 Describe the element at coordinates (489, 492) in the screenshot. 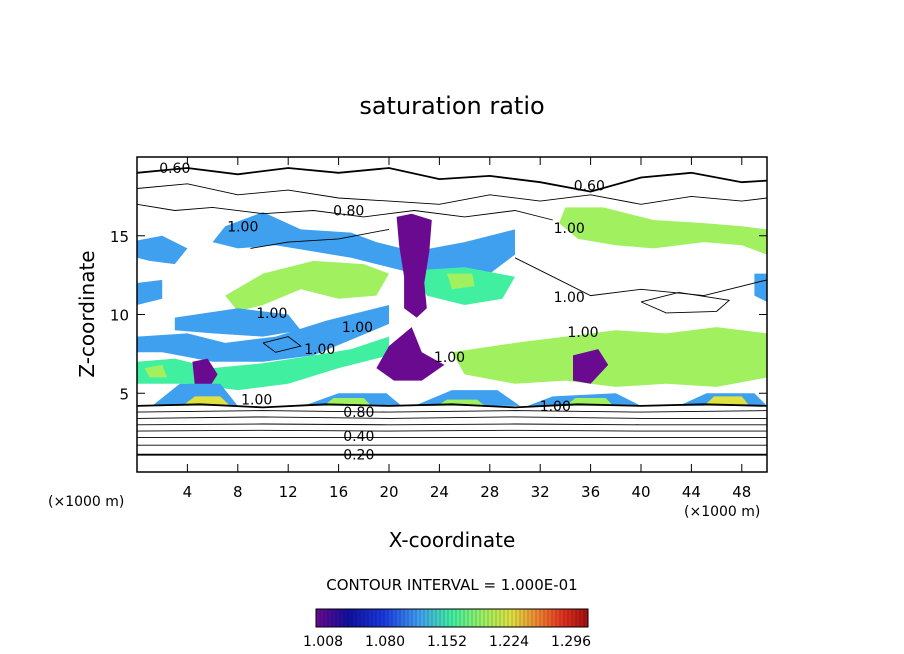

I see `x-tick-label-6: 28` at that location.